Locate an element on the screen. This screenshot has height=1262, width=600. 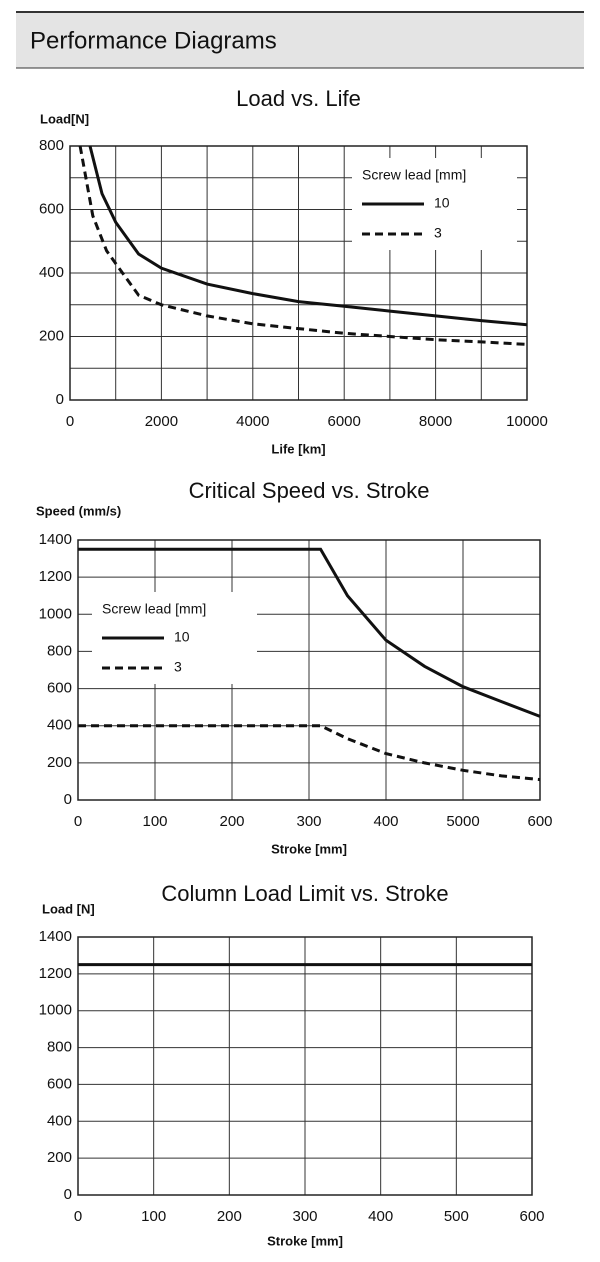
y-axis-label: Load[N] is located at coordinates (64, 118).